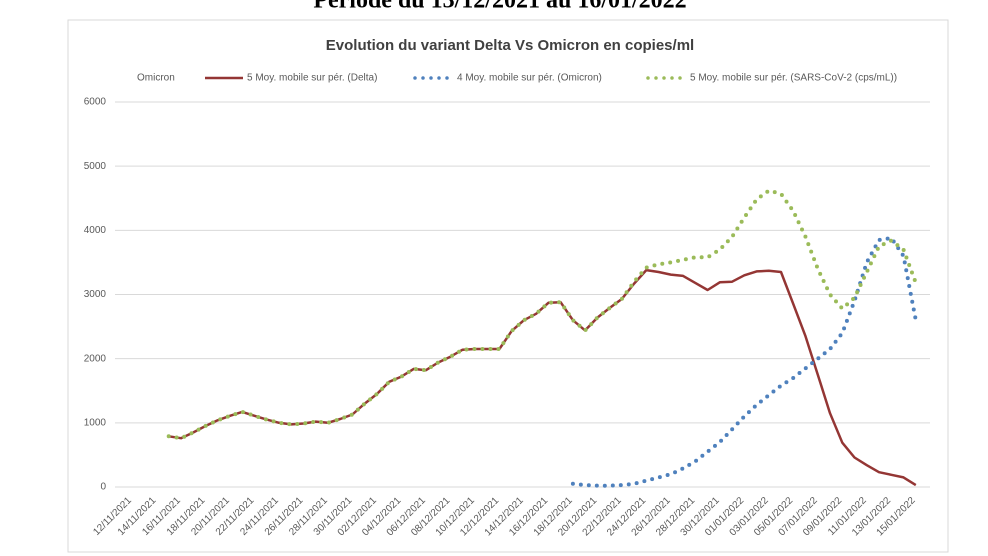 The height and width of the screenshot is (556, 988). What do you see at coordinates (95, 422) in the screenshot?
I see `y-tick-label: 1000` at bounding box center [95, 422].